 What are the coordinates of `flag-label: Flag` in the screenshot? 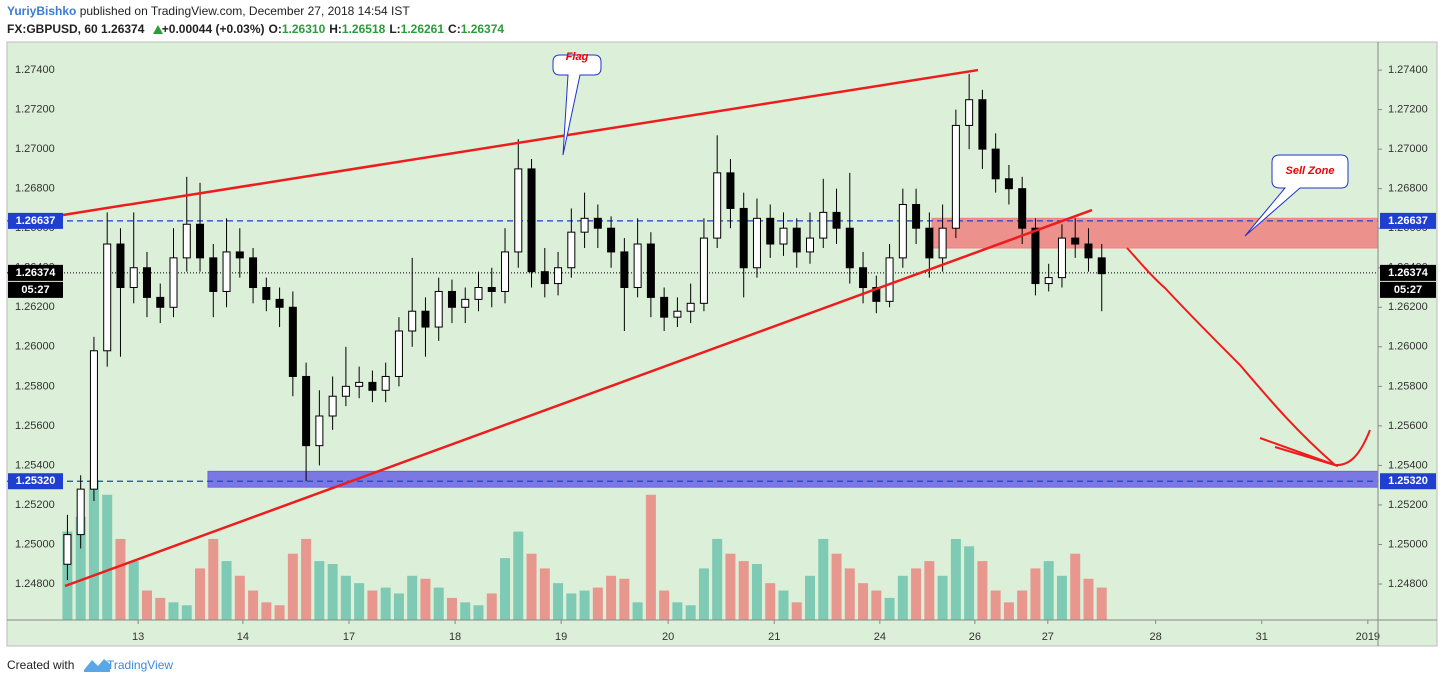 It's located at (577, 57).